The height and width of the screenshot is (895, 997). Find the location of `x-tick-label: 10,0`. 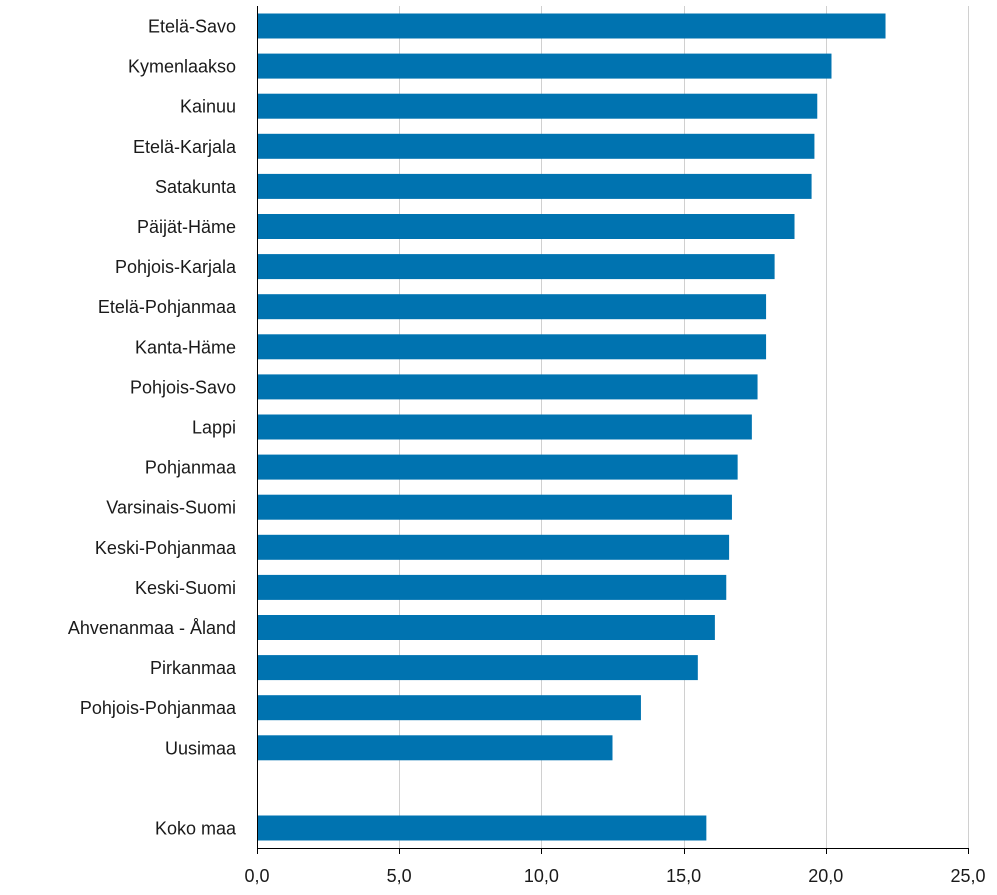

x-tick-label: 10,0 is located at coordinates (541, 876).